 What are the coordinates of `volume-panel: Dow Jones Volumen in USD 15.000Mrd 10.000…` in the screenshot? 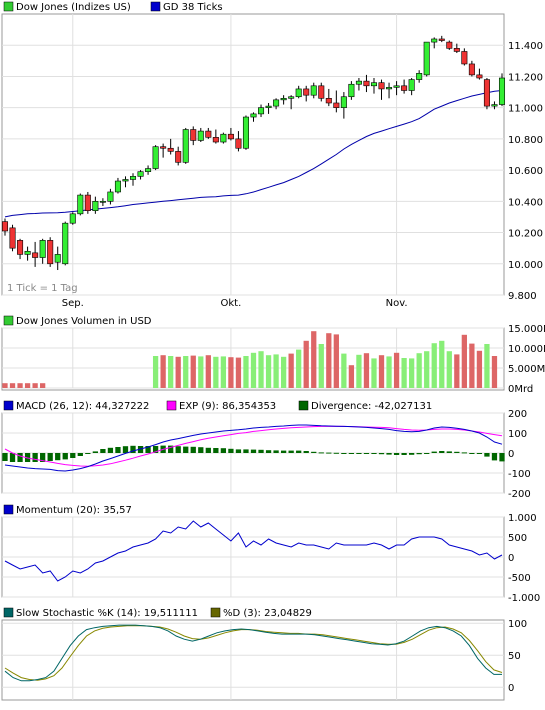 It's located at (273, 355).